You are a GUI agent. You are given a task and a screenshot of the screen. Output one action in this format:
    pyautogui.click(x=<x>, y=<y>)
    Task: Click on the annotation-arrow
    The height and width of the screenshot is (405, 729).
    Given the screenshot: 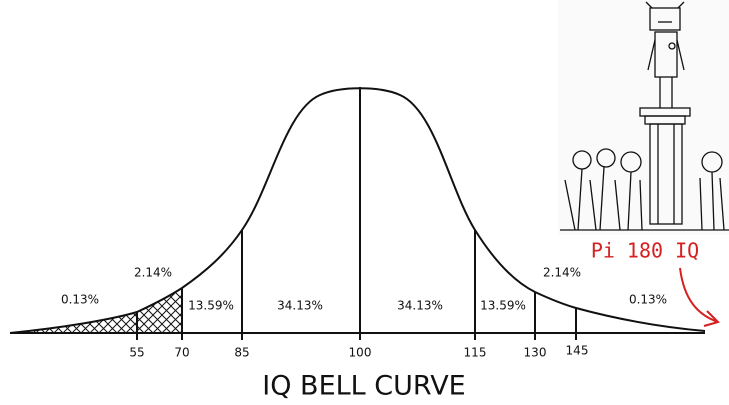 What is the action you would take?
    pyautogui.click(x=699, y=297)
    